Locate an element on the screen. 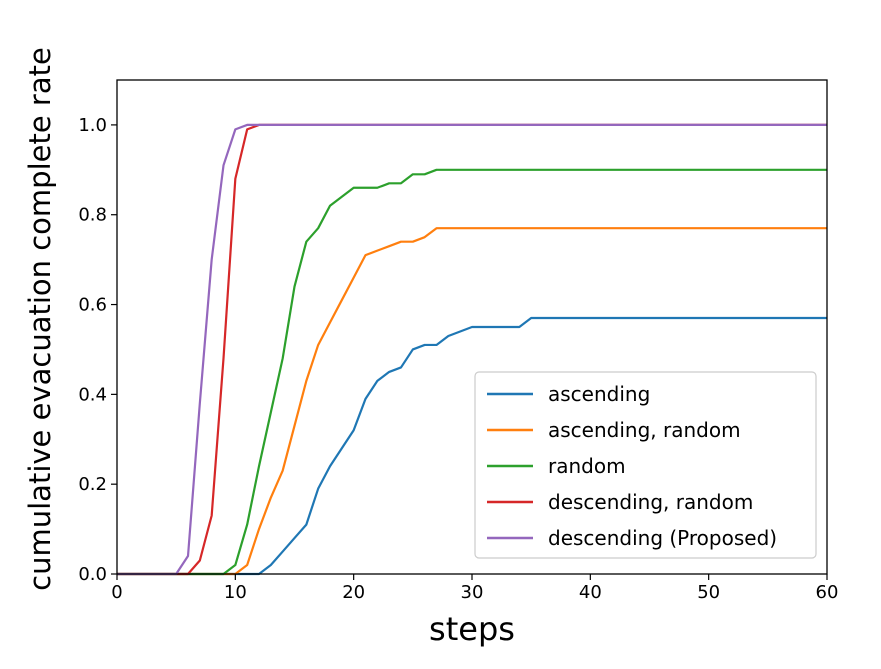 The image size is (881, 669). legend-label-3: descending, random is located at coordinates (650, 502).